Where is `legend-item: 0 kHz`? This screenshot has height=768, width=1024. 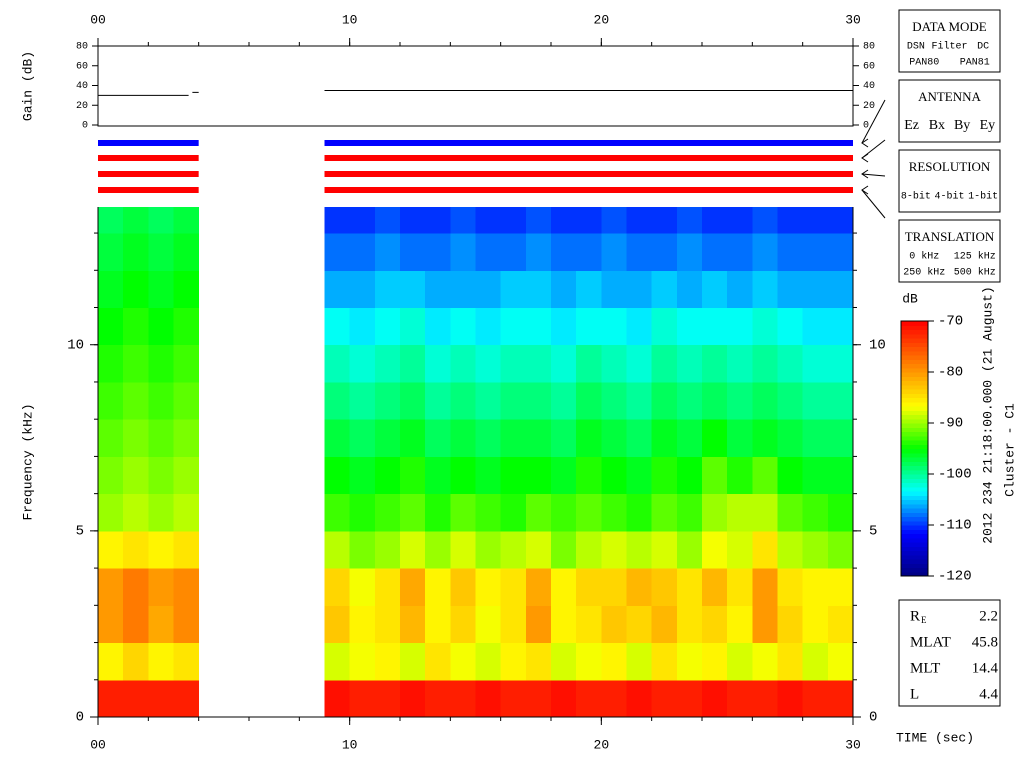 legend-item: 0 kHz is located at coordinates (924, 257).